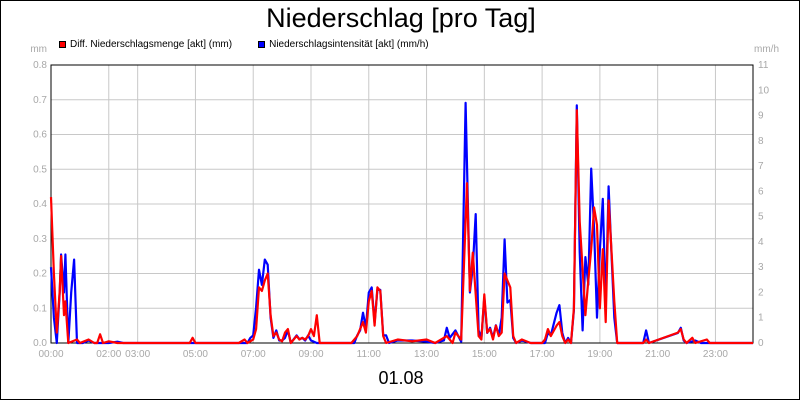 This screenshot has width=800, height=400. I want to click on x-tick-label: 17:00, so click(542, 354).